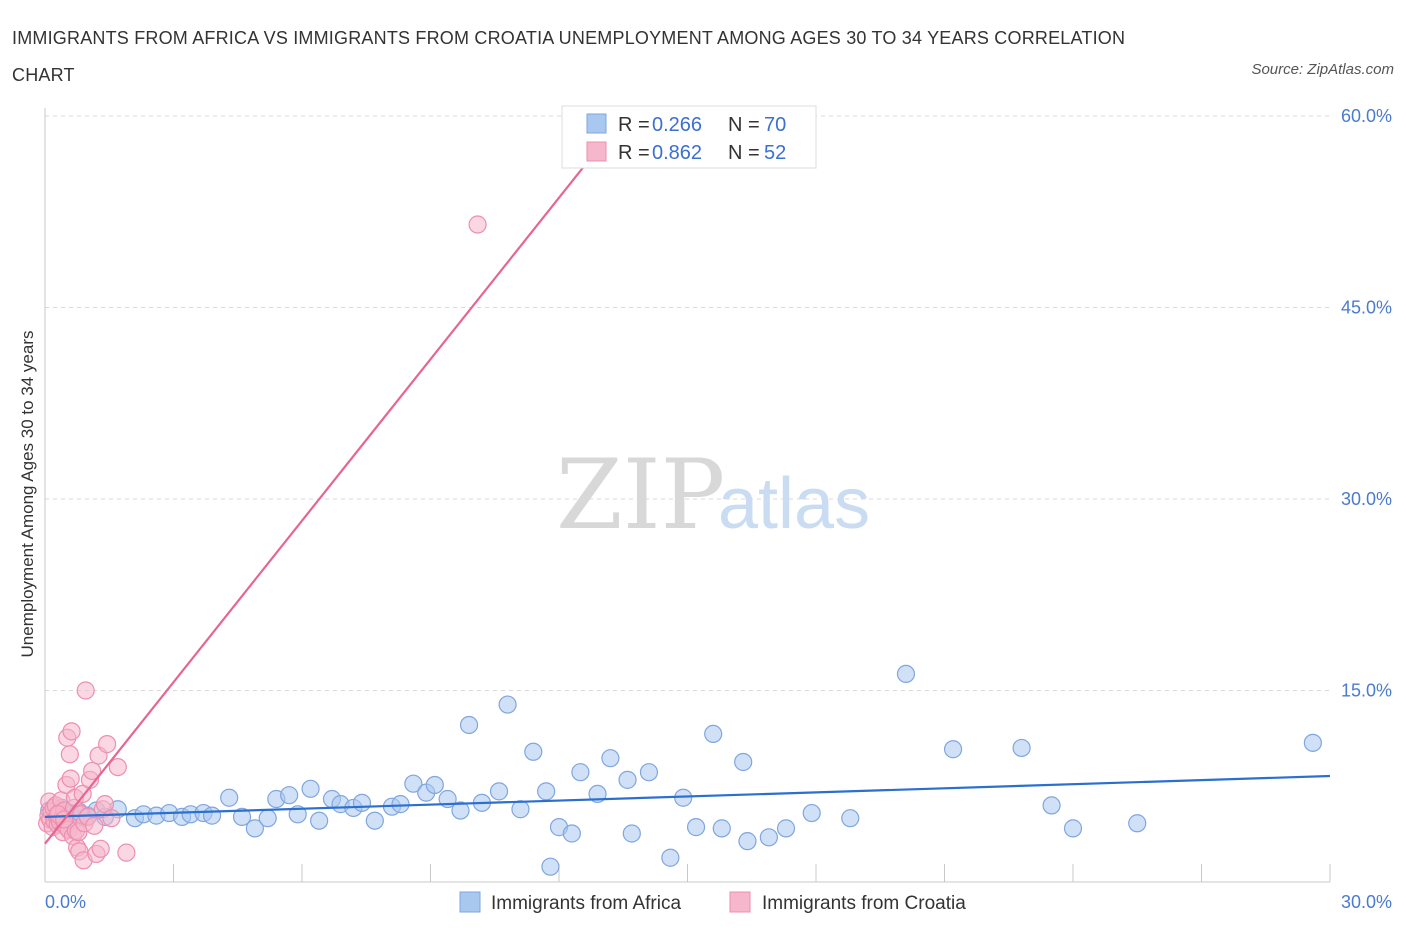 Image resolution: width=1406 pixels, height=930 pixels. What do you see at coordinates (640, 495) in the screenshot?
I see `watermark-zip: ZIP` at bounding box center [640, 495].